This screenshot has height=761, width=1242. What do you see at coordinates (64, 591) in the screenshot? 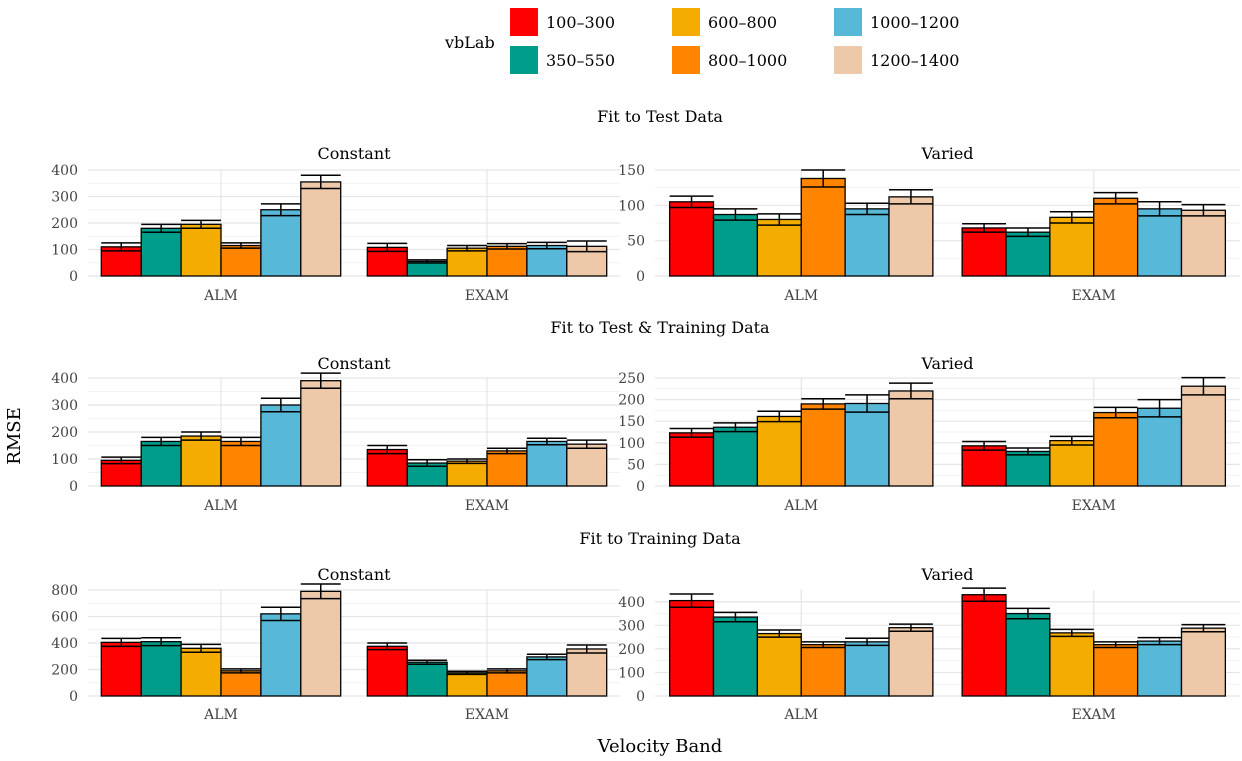
I see `y-tick-label: 800` at bounding box center [64, 591].